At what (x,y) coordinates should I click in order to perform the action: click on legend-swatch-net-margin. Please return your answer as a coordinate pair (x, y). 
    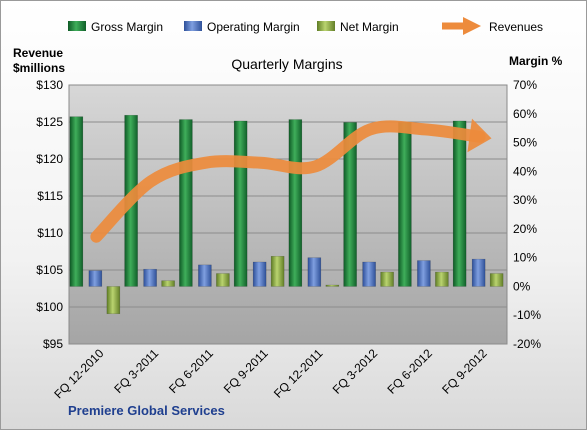
    Looking at the image, I should click on (326, 26).